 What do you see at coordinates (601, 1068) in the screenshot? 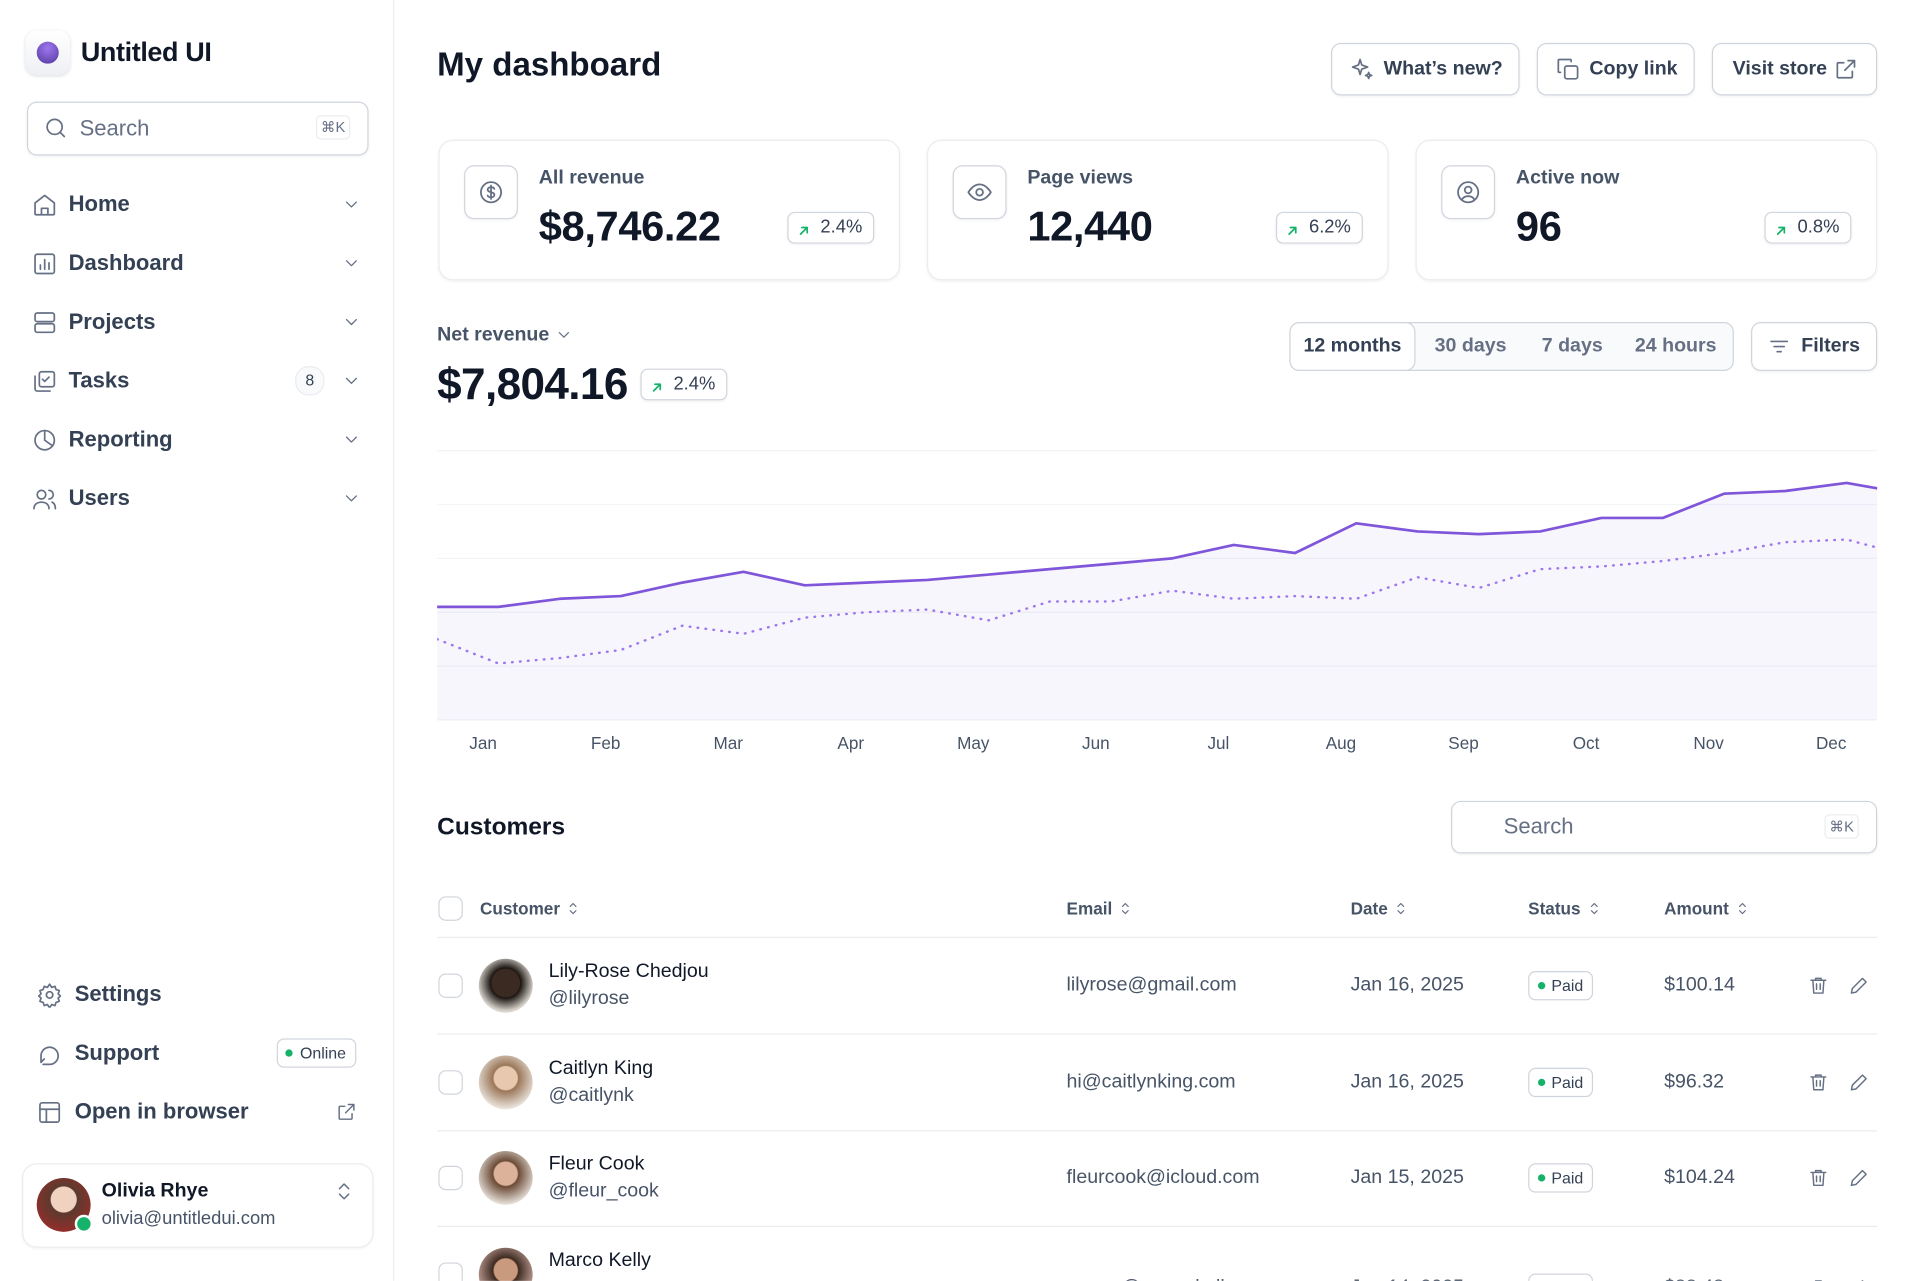
I see `customer-name: Caitlyn King` at bounding box center [601, 1068].